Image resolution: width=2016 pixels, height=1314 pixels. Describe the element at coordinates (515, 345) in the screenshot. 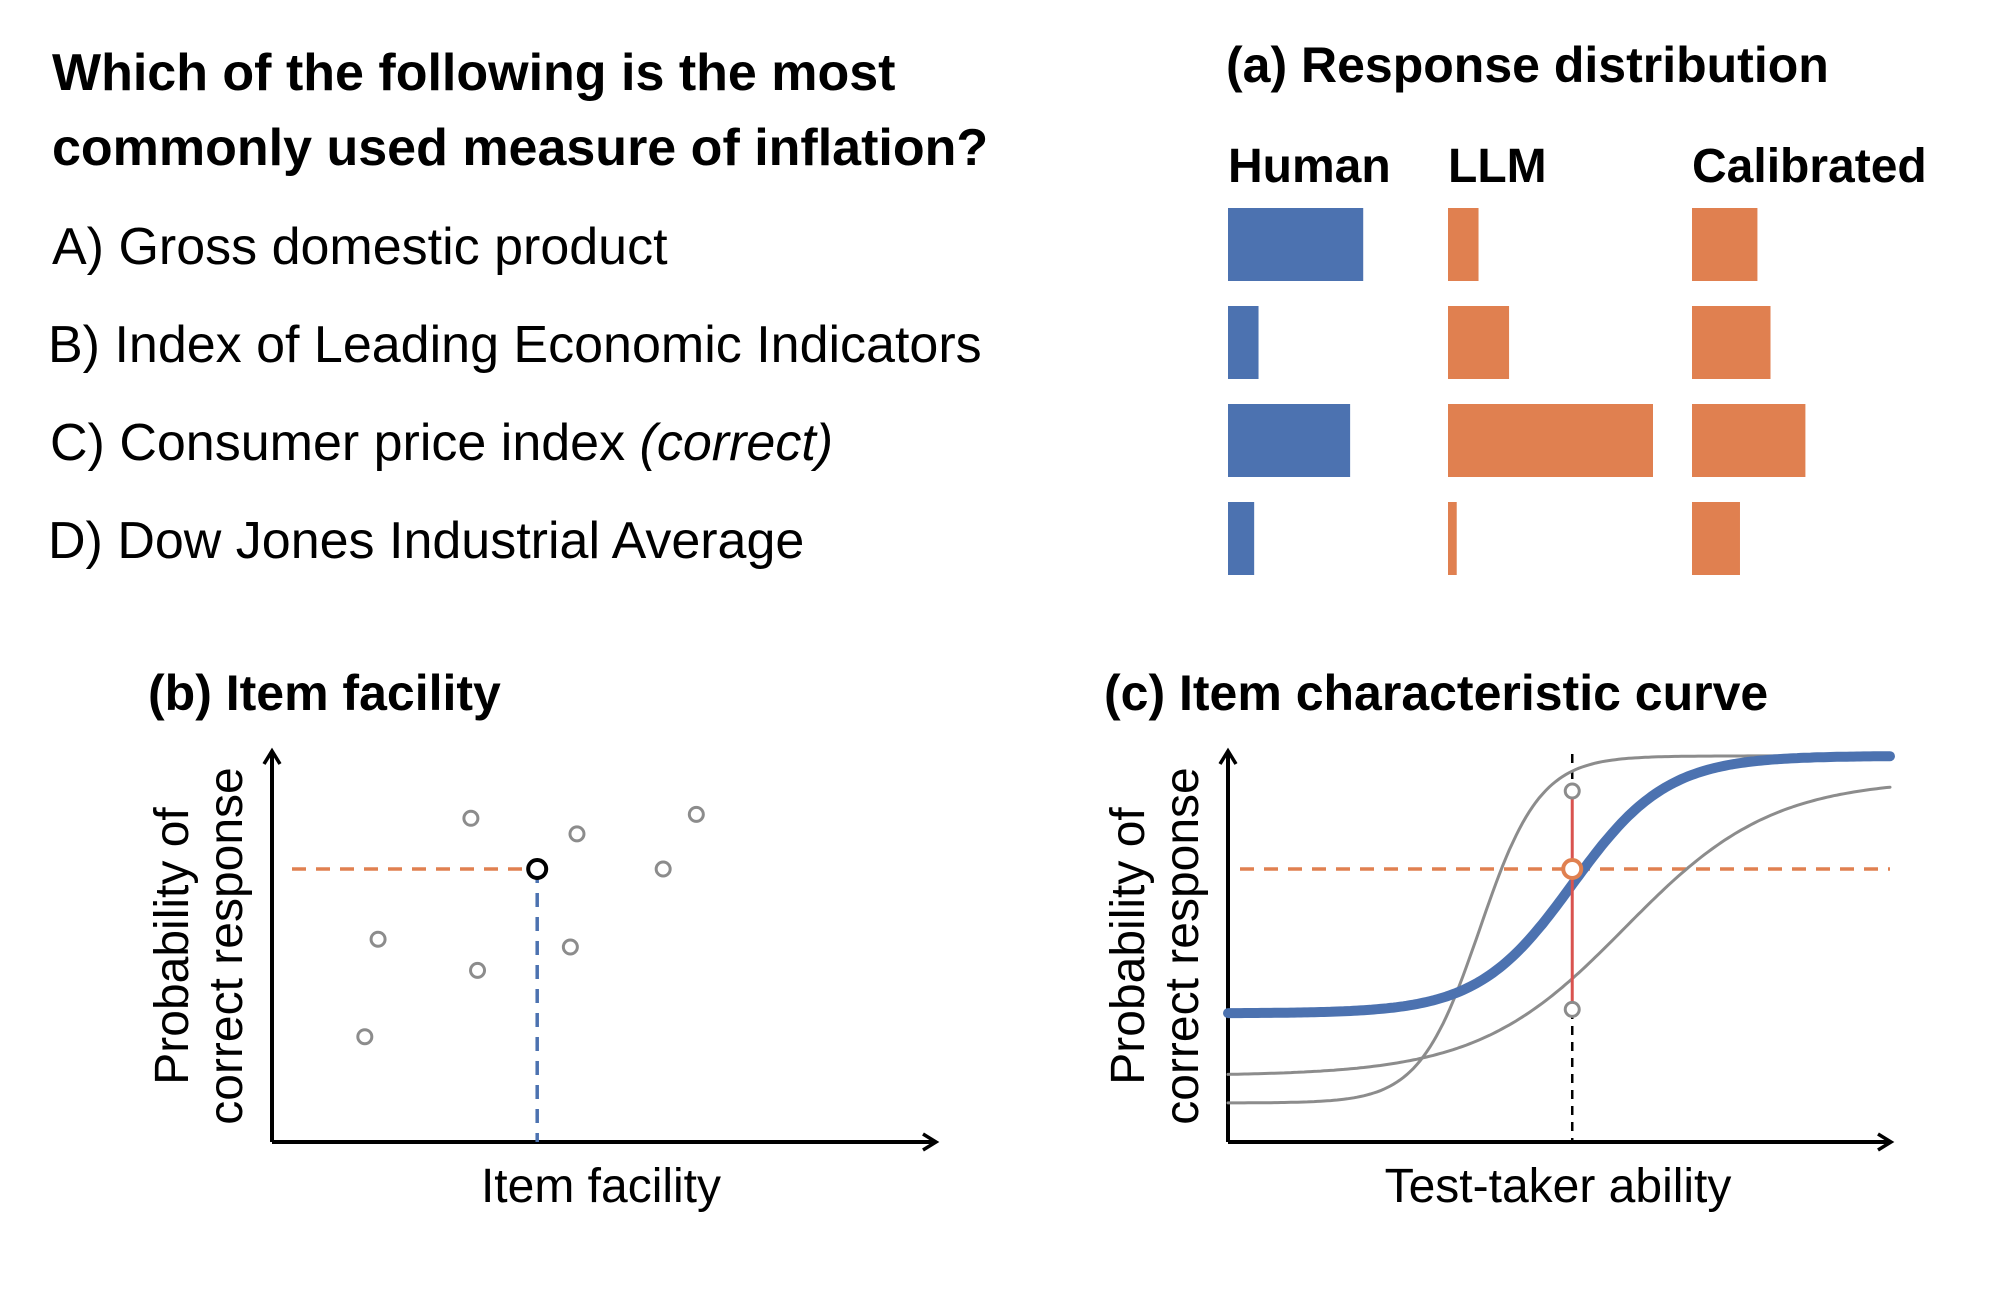

I see `option-b: B) Index of Leading Economic Indicators` at that location.